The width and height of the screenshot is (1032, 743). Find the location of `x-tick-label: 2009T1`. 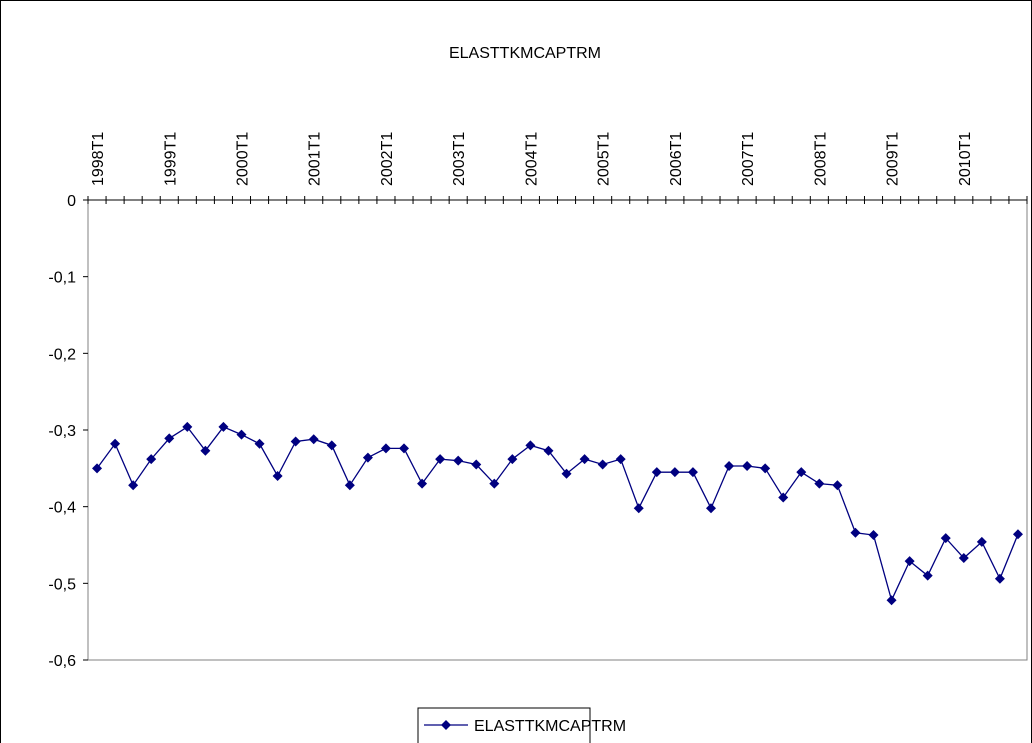

x-tick-label: 2009T1 is located at coordinates (893, 159).